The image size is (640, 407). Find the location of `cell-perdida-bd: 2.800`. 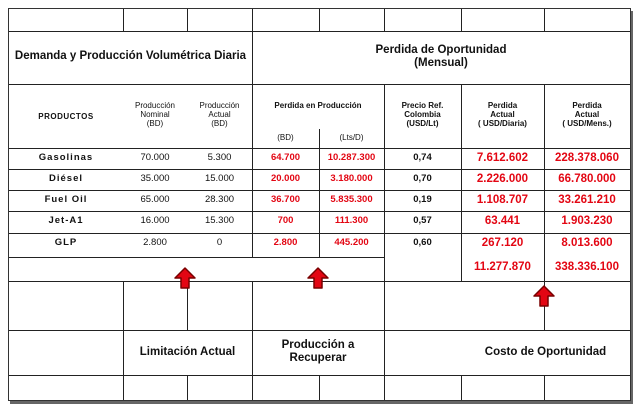

cell-perdida-bd: 2.800 is located at coordinates (285, 242).